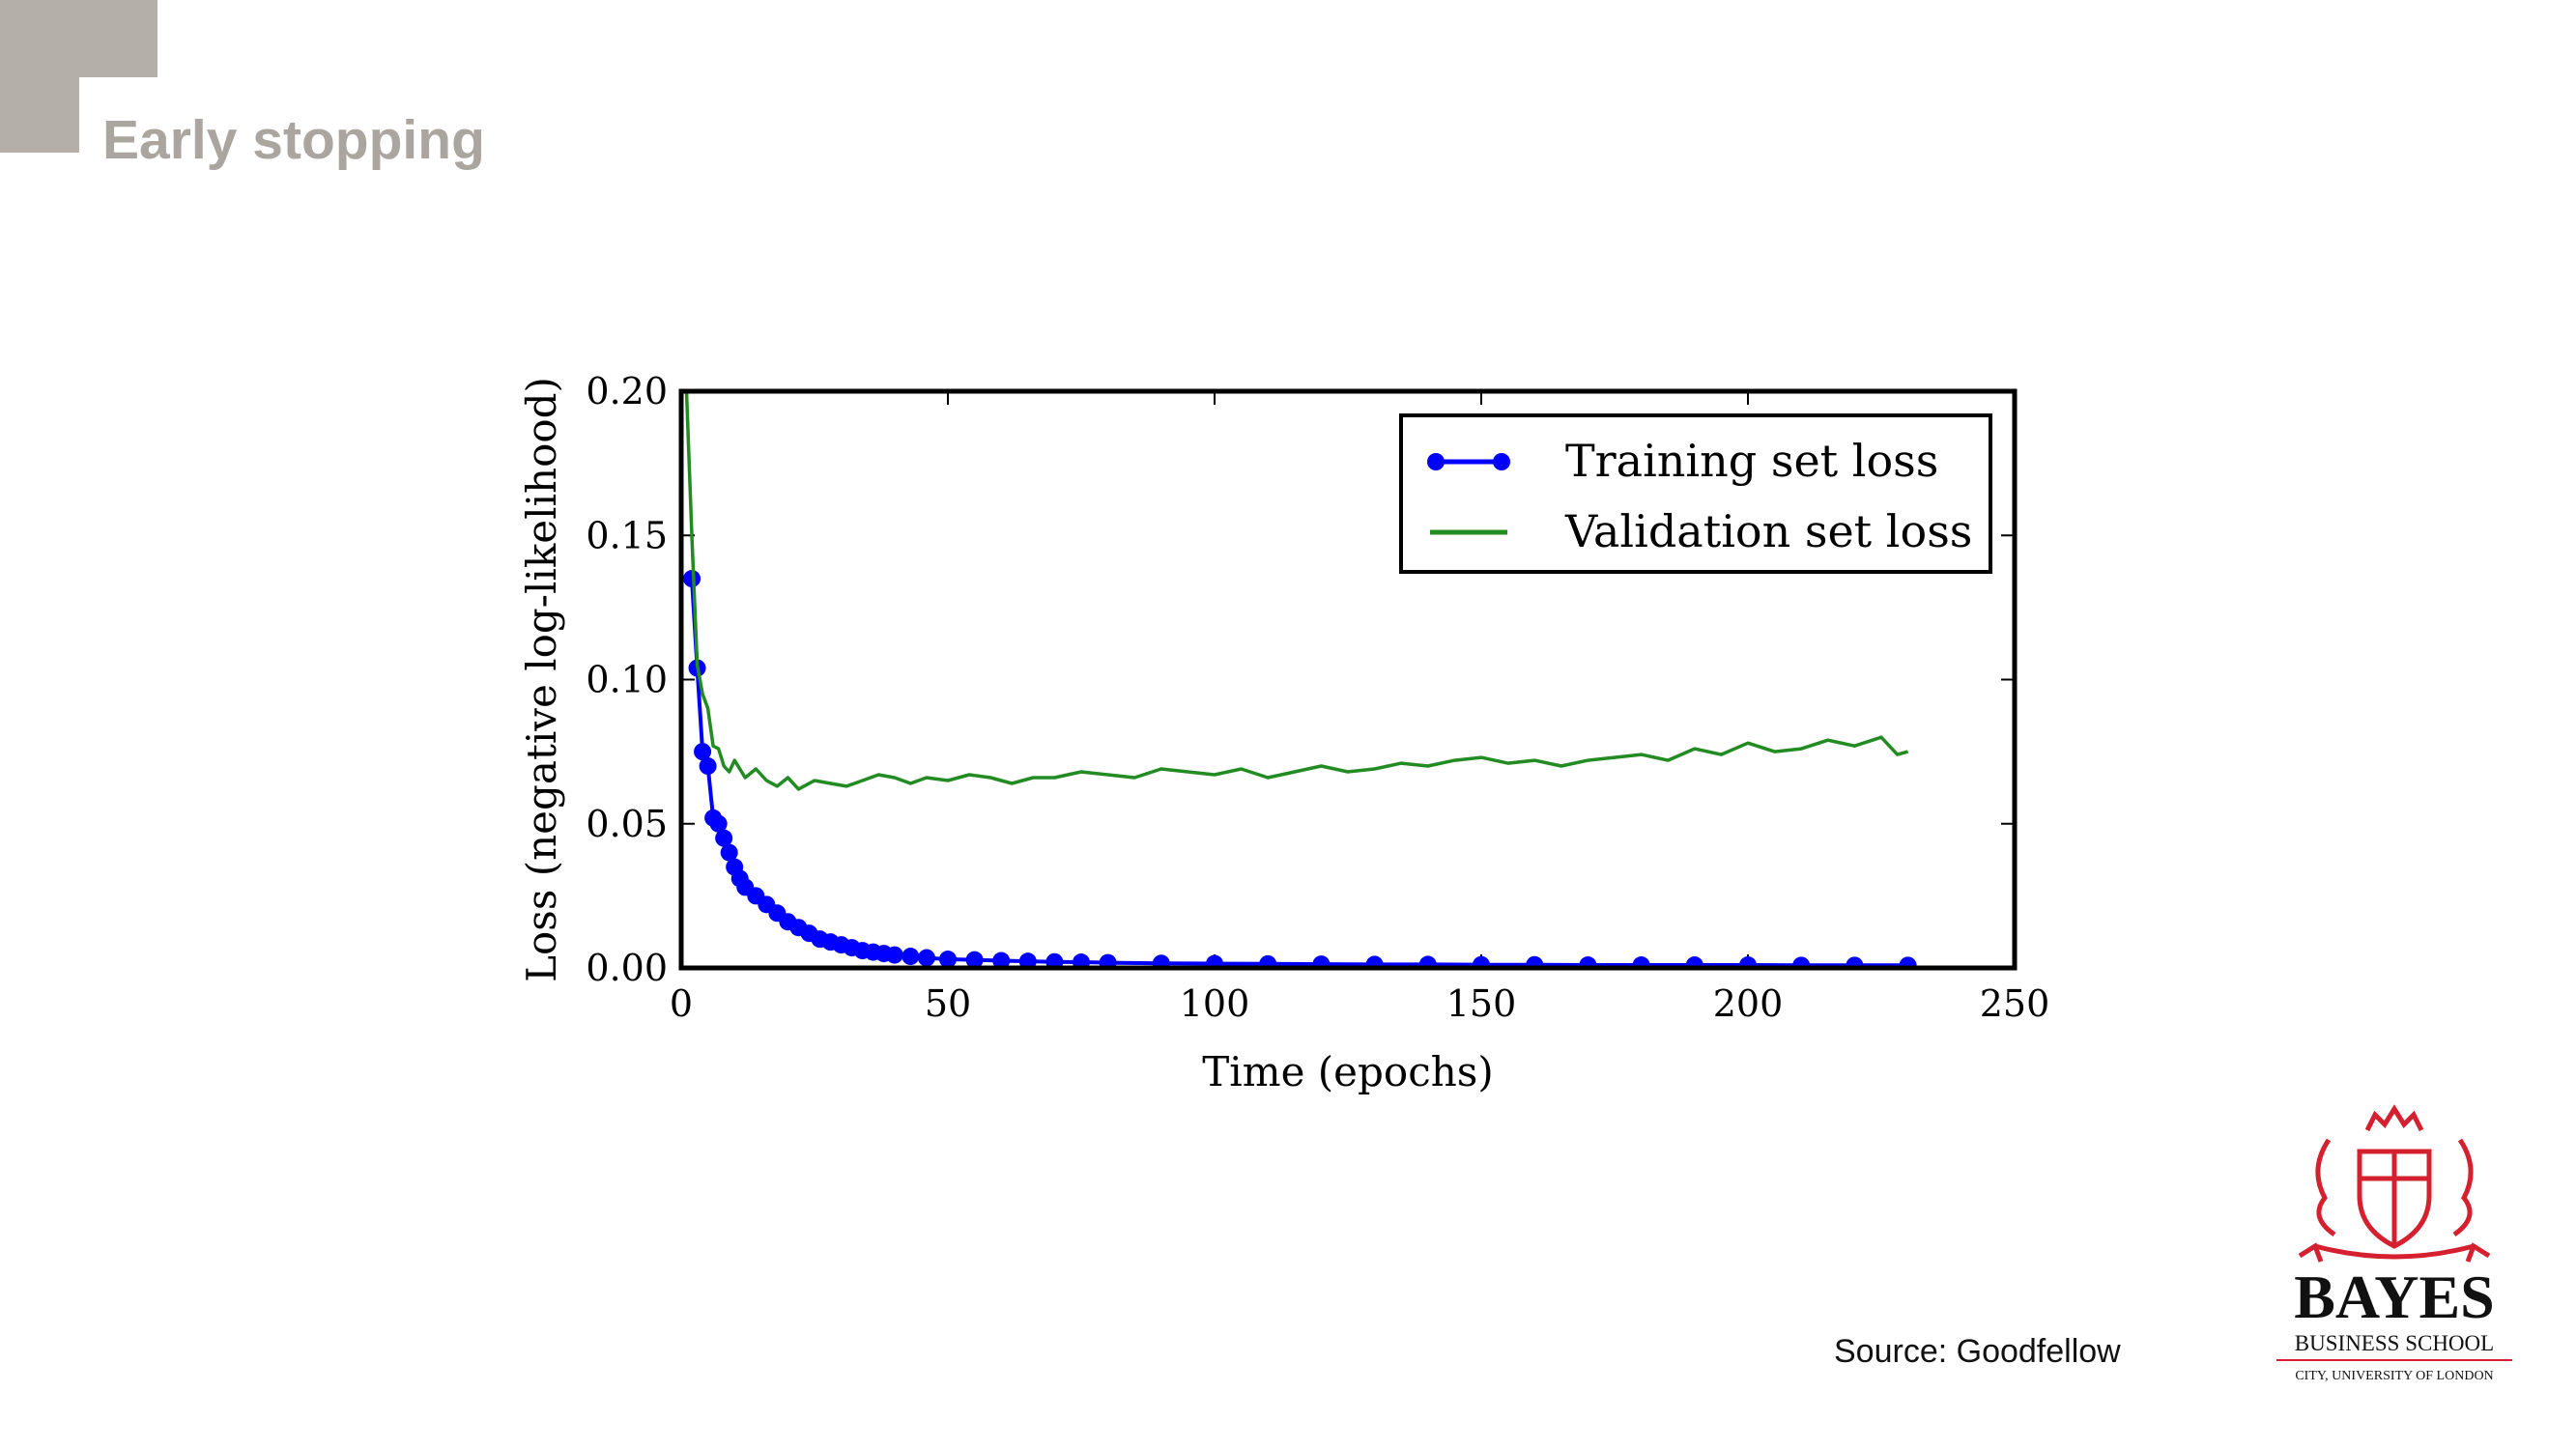 This screenshot has height=1449, width=2576. Describe the element at coordinates (2395, 1183) in the screenshot. I see `coat-of-arms-icon` at that location.